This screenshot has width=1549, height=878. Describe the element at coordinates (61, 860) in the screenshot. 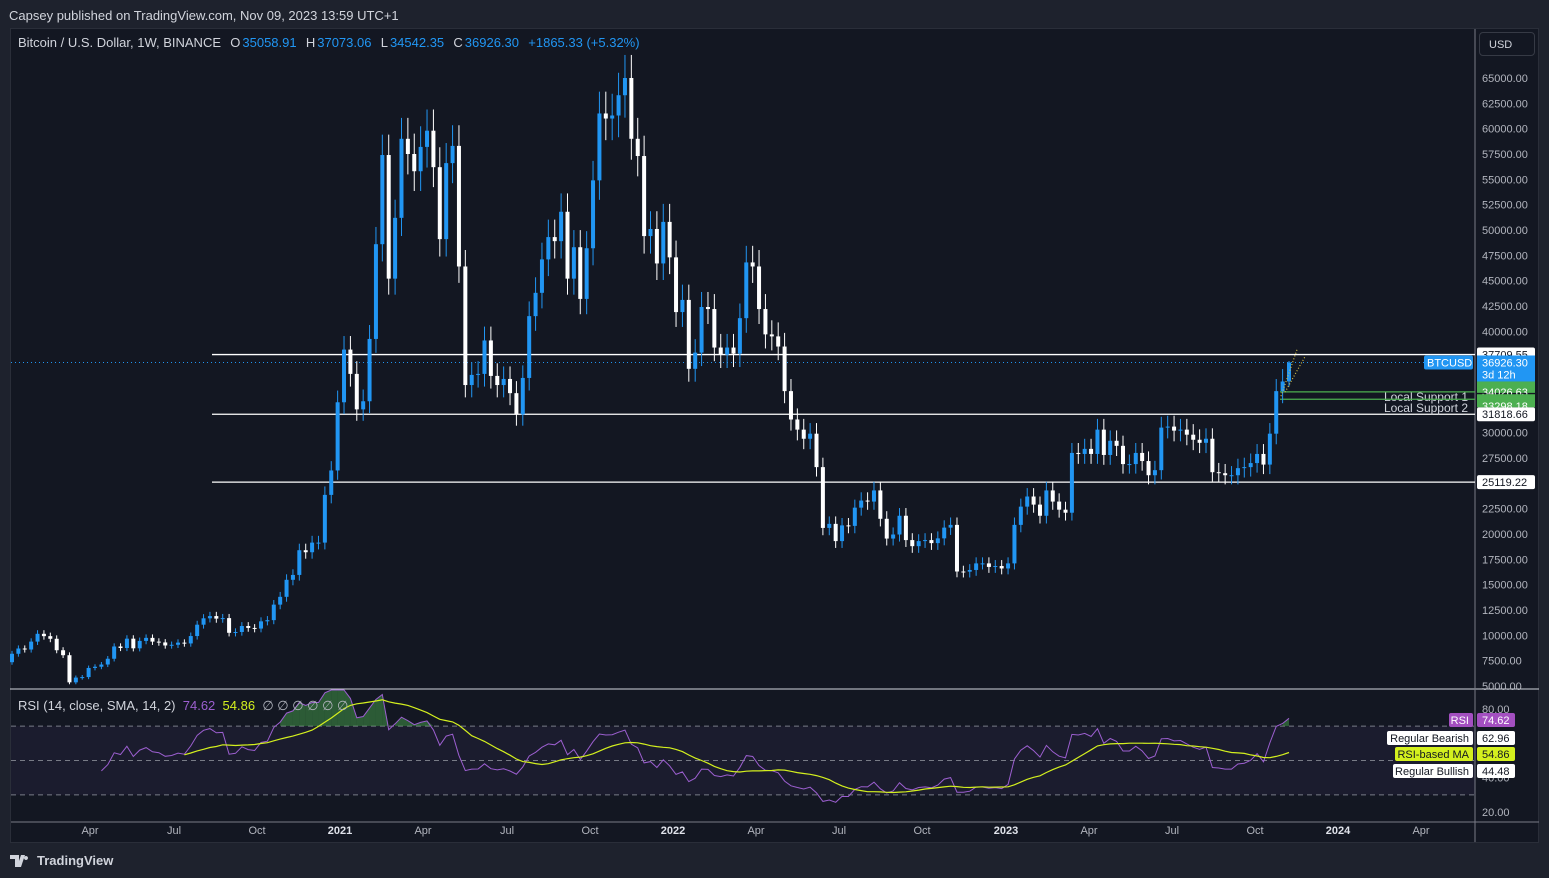

I see `tradingview-brand: TradingView` at that location.